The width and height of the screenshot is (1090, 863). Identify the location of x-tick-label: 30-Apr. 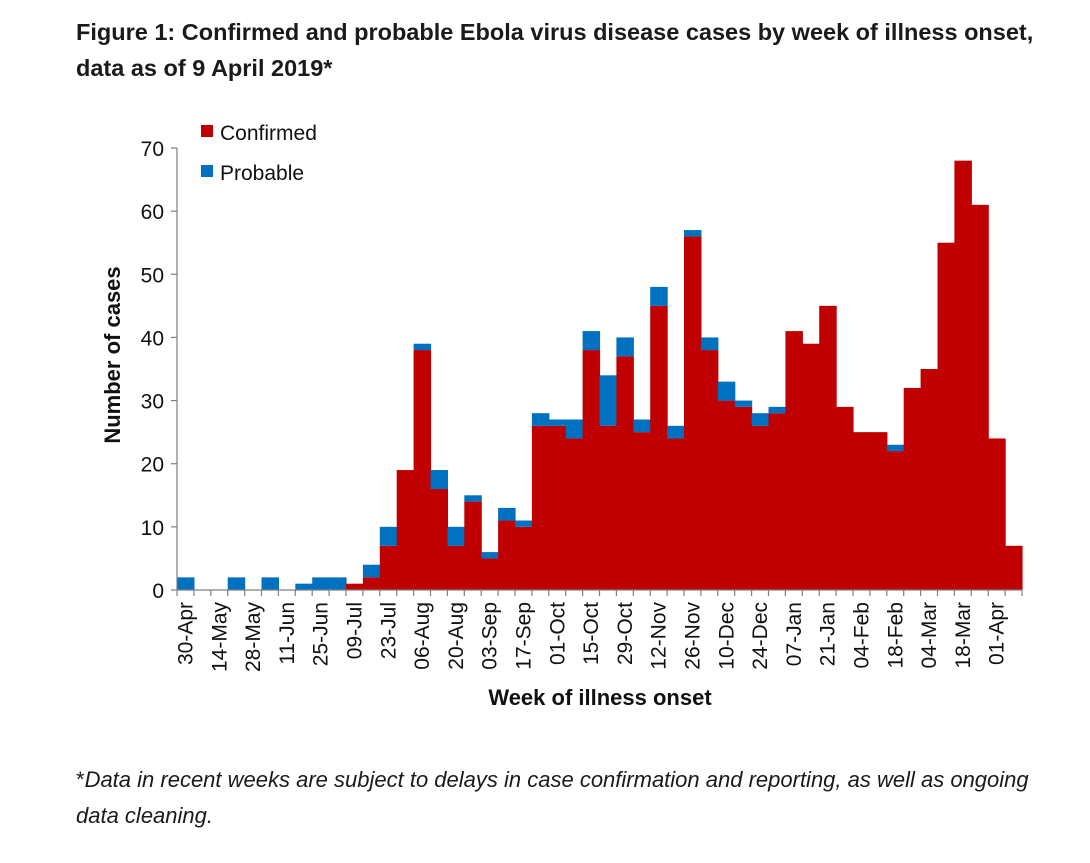
(185, 633).